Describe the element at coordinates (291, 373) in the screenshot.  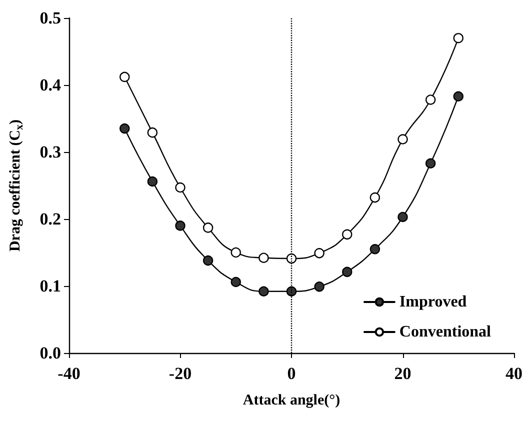
I see `x-tick-label: 0` at that location.